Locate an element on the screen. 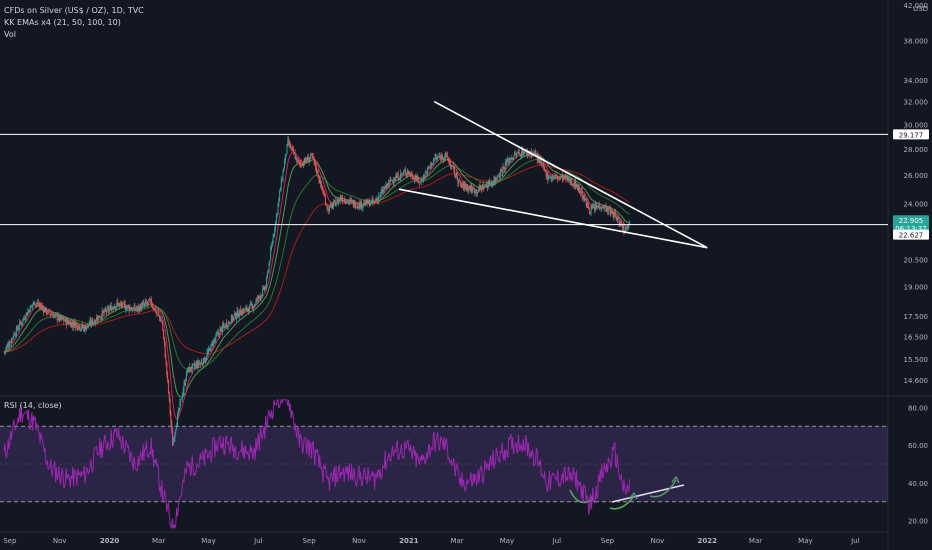 Image resolution: width=932 pixels, height=550 pixels. rsi-tick-label: 80.00 is located at coordinates (918, 408).